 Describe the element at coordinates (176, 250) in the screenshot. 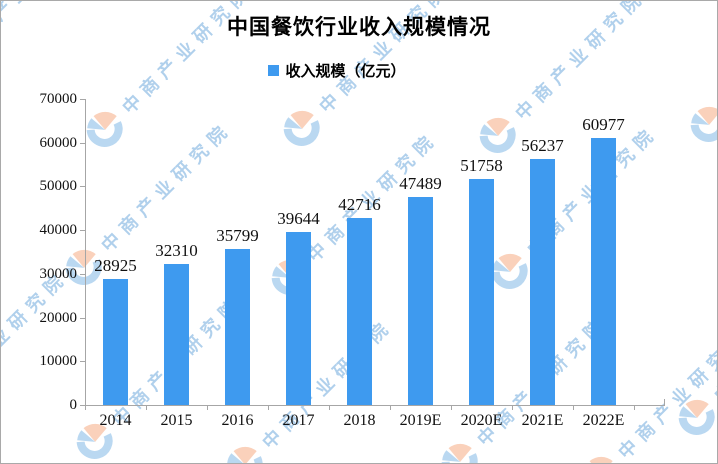

I see `bar-value-label: 32310` at that location.